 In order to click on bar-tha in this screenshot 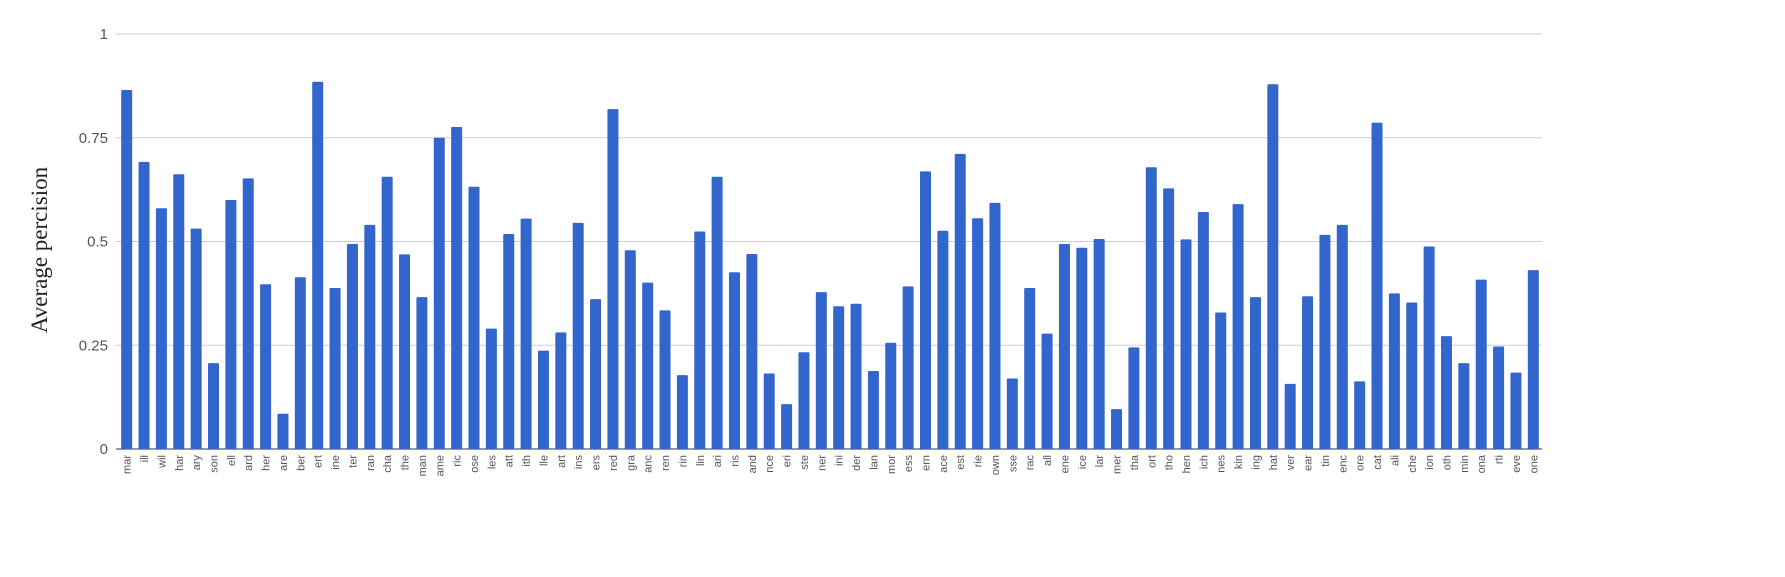, I will do `click(1134, 398)`.